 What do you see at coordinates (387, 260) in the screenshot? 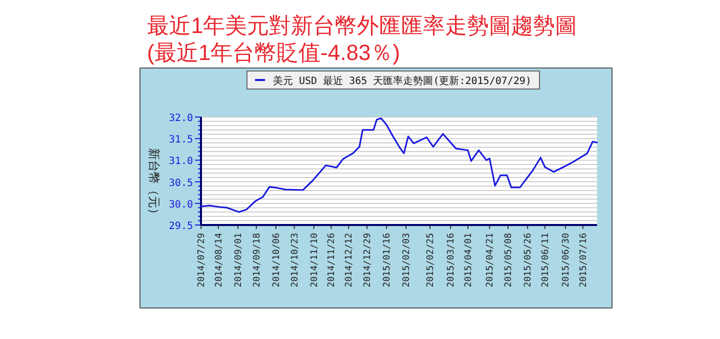
I see `x-tick-label: 2015/01/16` at bounding box center [387, 260].